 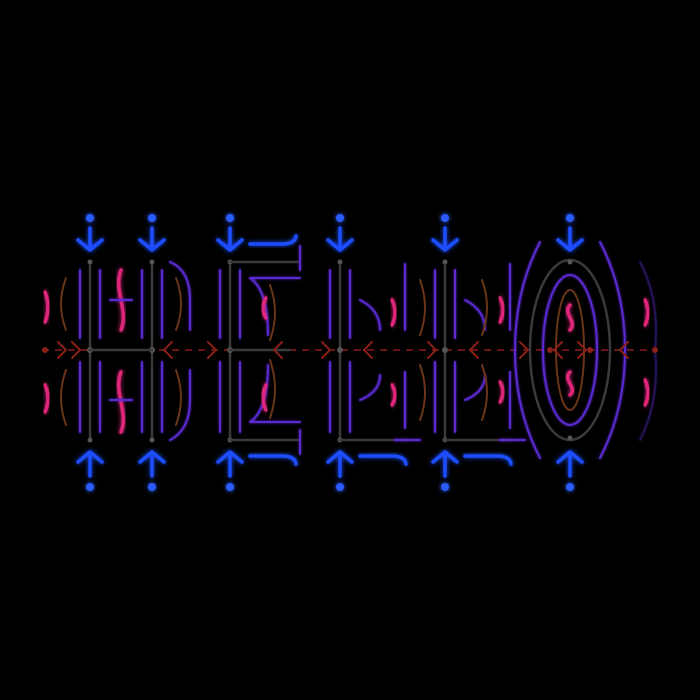 I want to click on l-blue, so click(x=383, y=460).